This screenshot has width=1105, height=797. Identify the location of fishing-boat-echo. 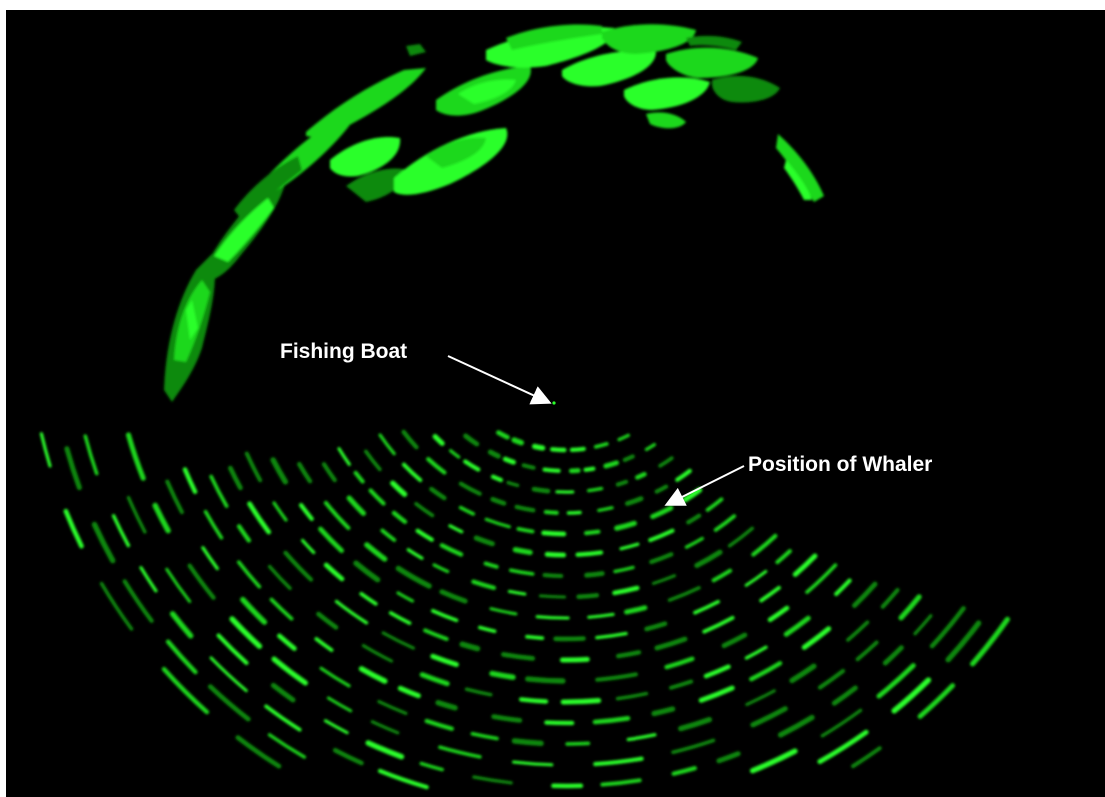
(554, 403).